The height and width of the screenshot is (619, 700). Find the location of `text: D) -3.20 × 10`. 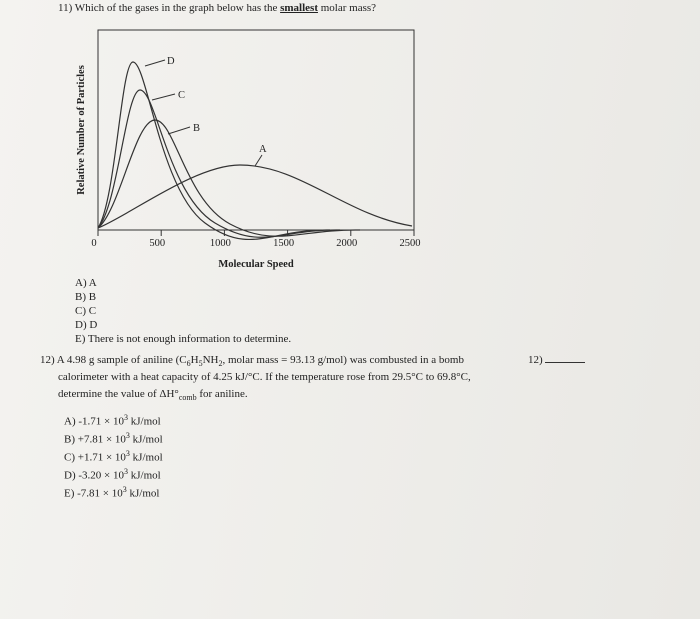

text: D) -3.20 × 10 is located at coordinates (94, 475).